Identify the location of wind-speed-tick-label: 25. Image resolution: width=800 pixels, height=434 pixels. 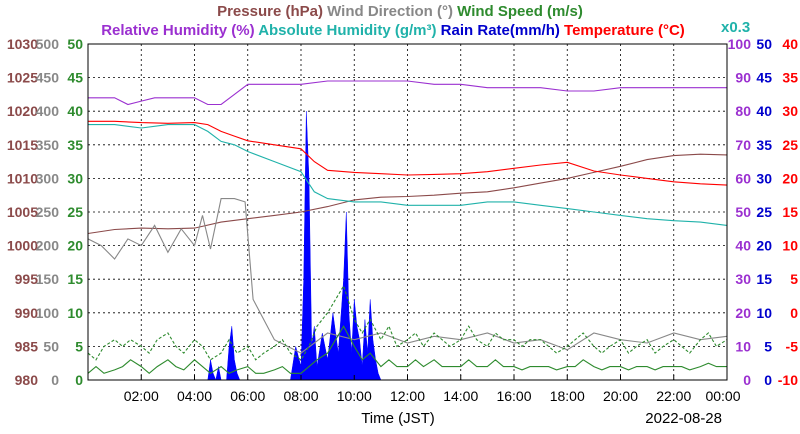
(75, 212).